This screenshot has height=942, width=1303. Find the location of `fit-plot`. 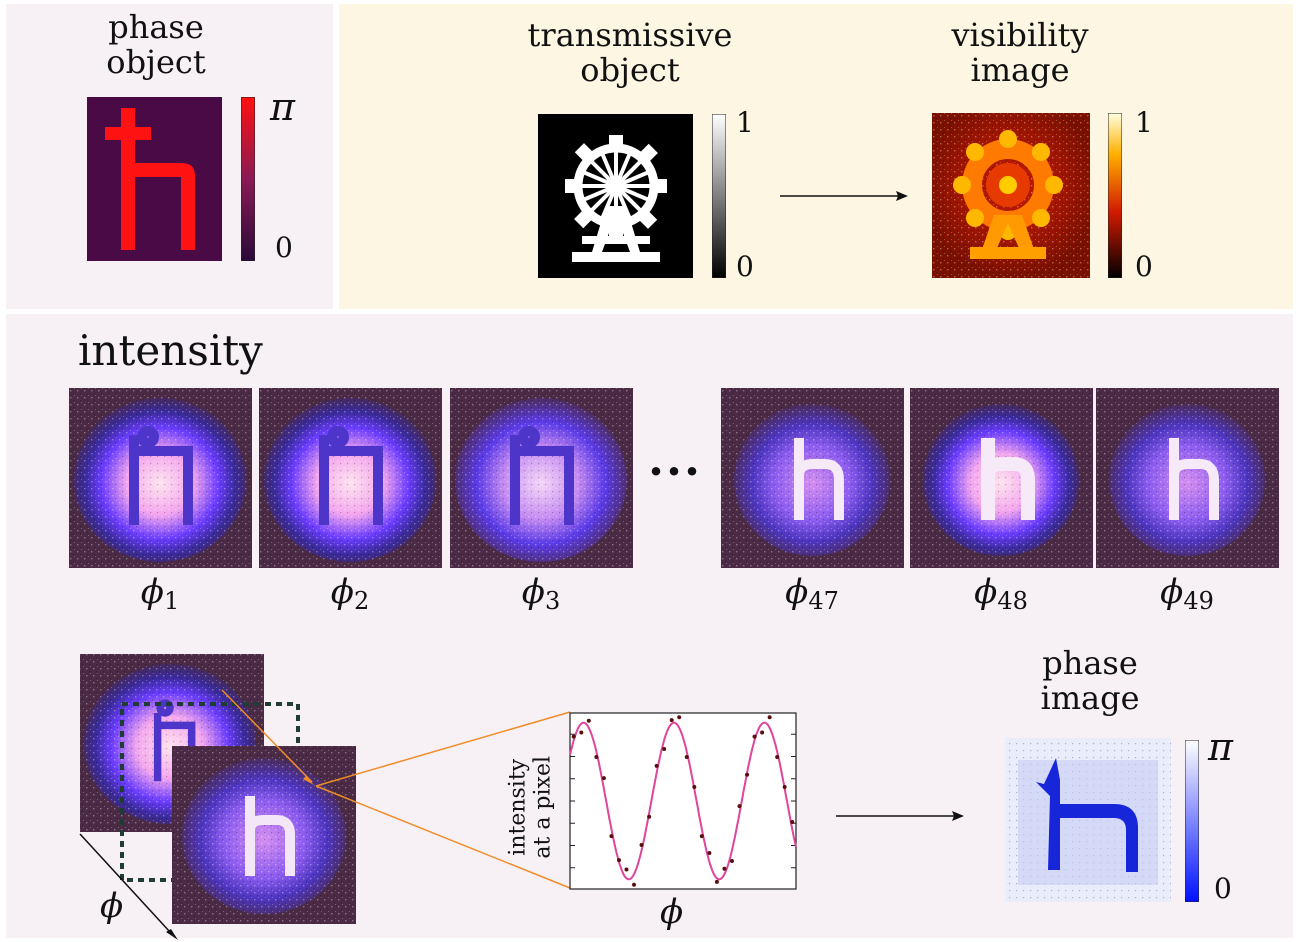

fit-plot is located at coordinates (683, 801).